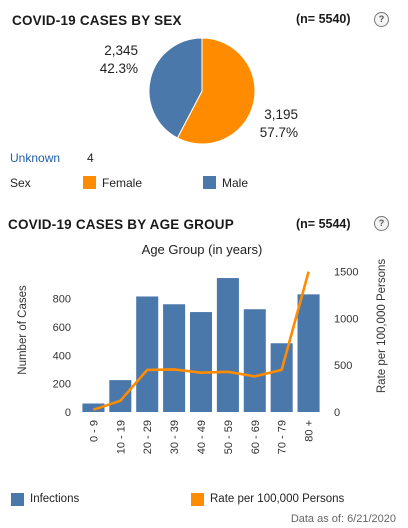 The image size is (408, 528). I want to click on female-count: 3,195, so click(281, 114).